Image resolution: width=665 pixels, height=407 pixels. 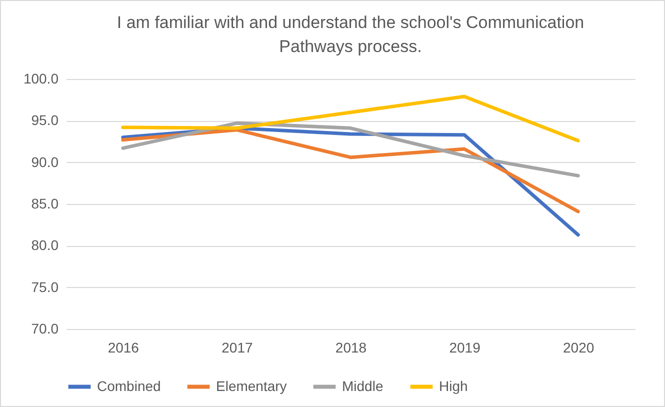 What do you see at coordinates (45, 162) in the screenshot?
I see `y-tick-label: 90.0` at bounding box center [45, 162].